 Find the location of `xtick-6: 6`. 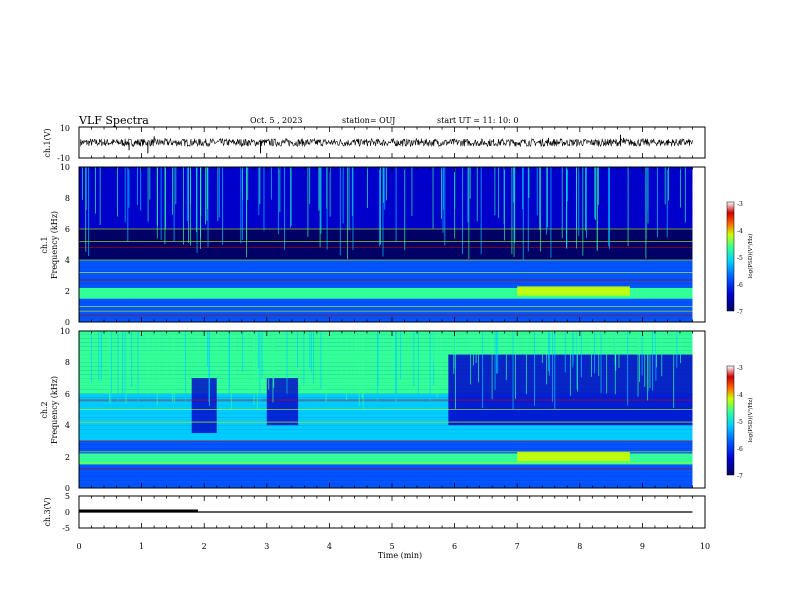

xtick-6: 6 is located at coordinates (454, 546).